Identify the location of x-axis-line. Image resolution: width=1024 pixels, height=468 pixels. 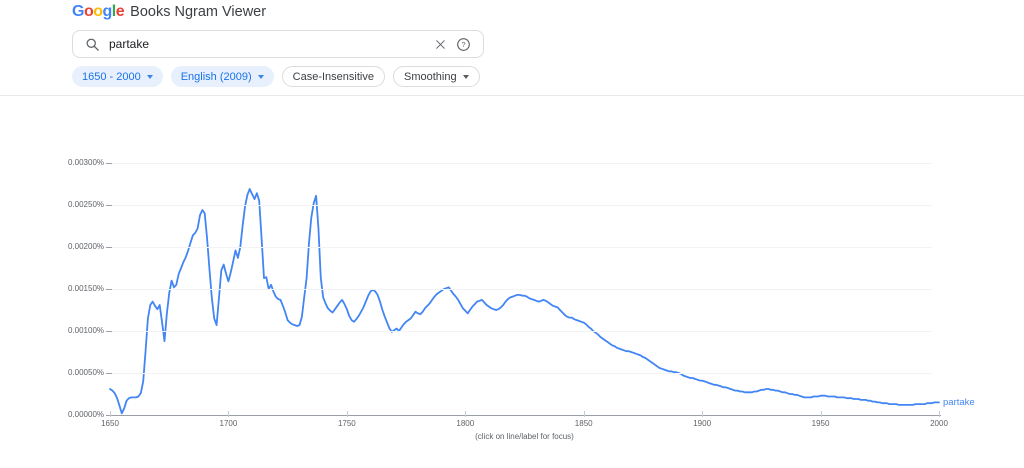
(524, 415).